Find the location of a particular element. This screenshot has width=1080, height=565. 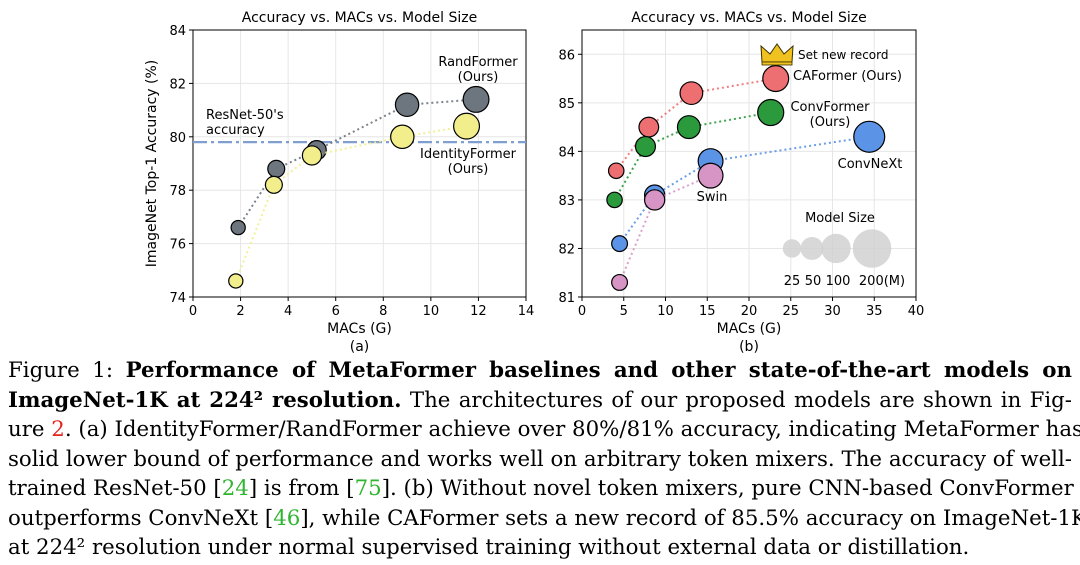

series-label-convformer-line-1: (Ours) is located at coordinates (830, 122).